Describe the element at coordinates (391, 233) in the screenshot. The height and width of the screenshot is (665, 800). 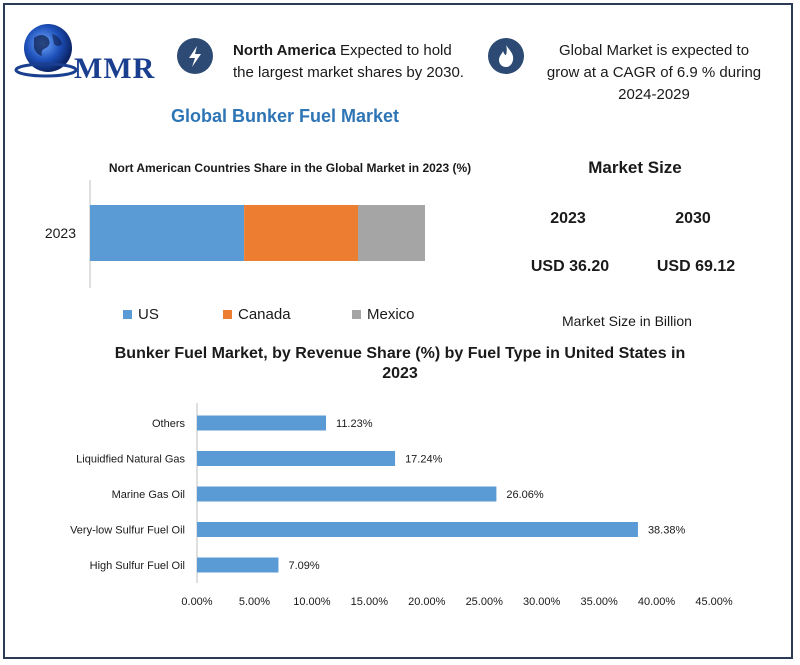
I see `stacked-bar-mexico` at that location.